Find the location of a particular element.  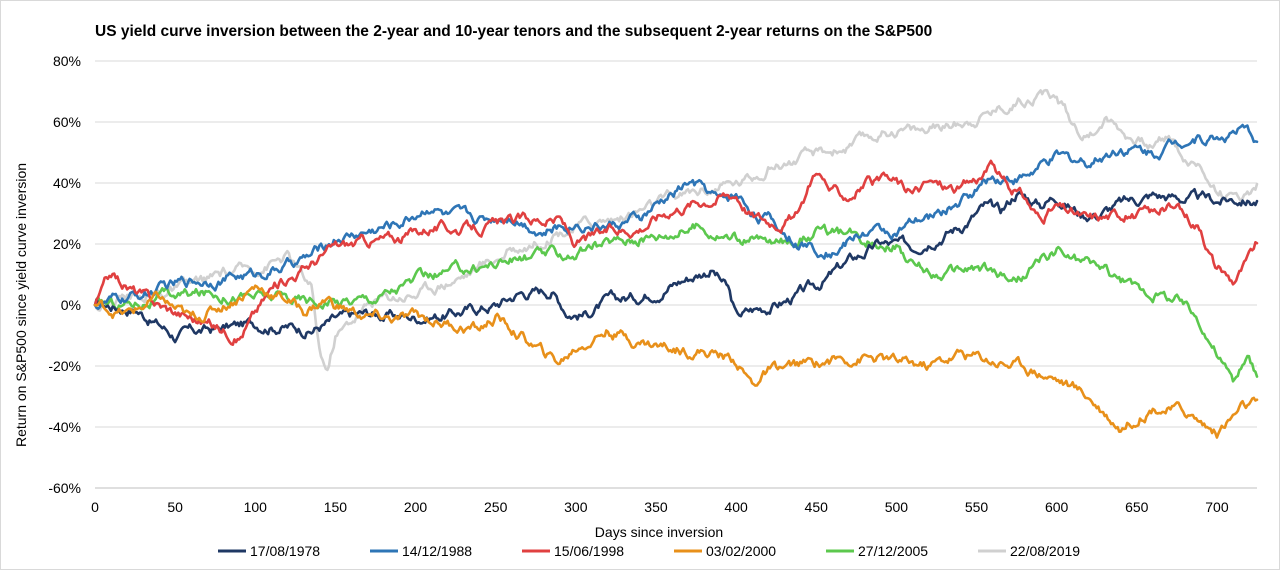

legend-label: 03/02/2000 is located at coordinates (741, 551).